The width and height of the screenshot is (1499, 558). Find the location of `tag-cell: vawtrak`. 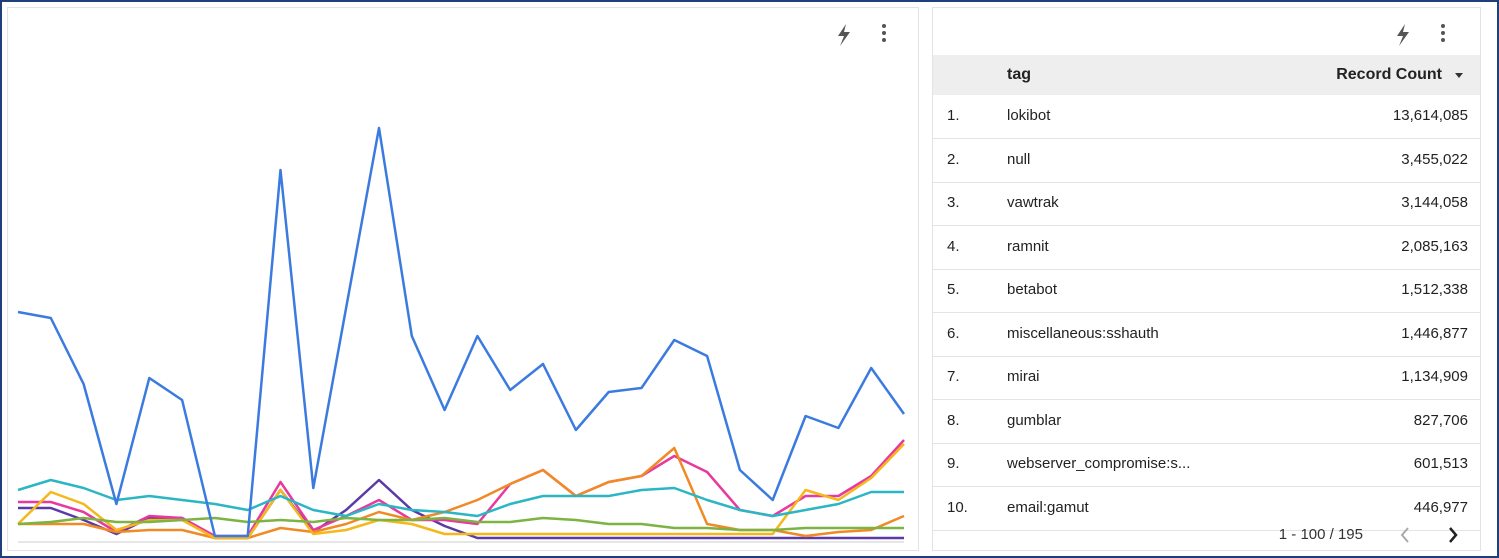

tag-cell: vawtrak is located at coordinates (1033, 202).